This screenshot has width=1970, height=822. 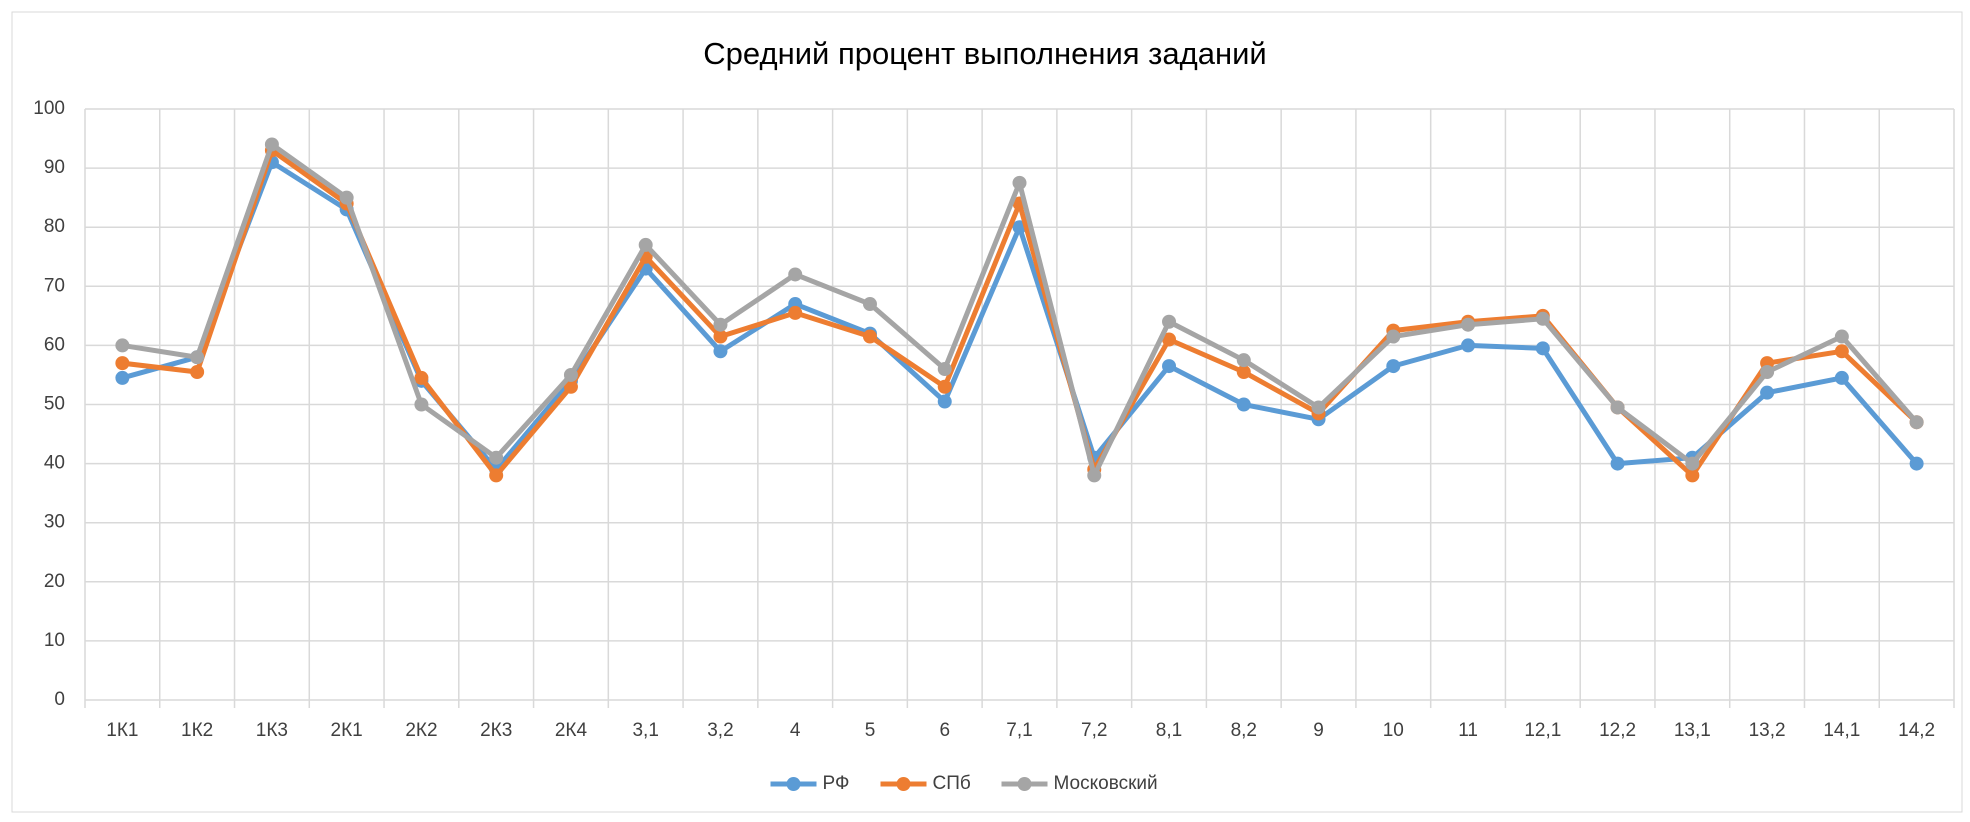 What do you see at coordinates (54, 404) in the screenshot?
I see `y-tick-label: 50` at bounding box center [54, 404].